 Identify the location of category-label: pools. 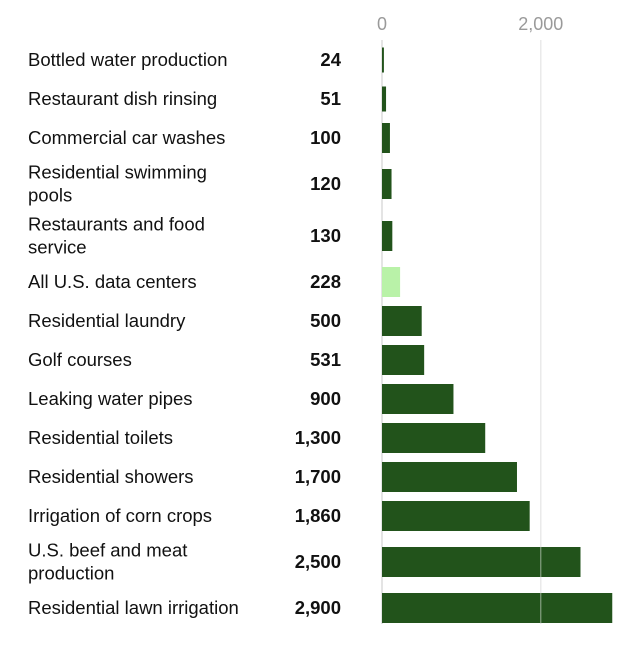
(50, 195).